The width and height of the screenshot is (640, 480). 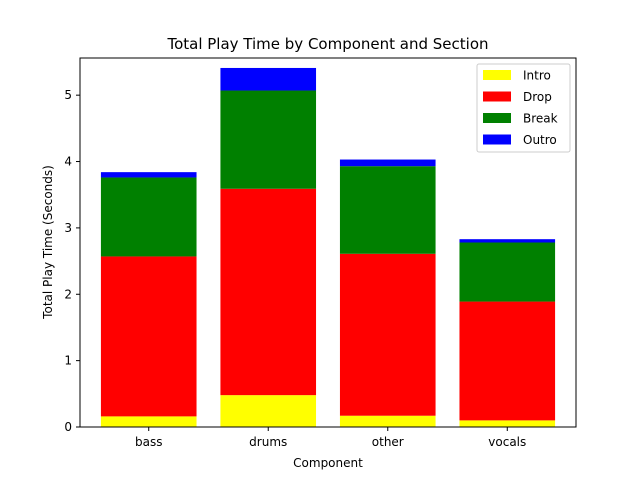 I want to click on legend-label-intro: Intro, so click(x=537, y=76).